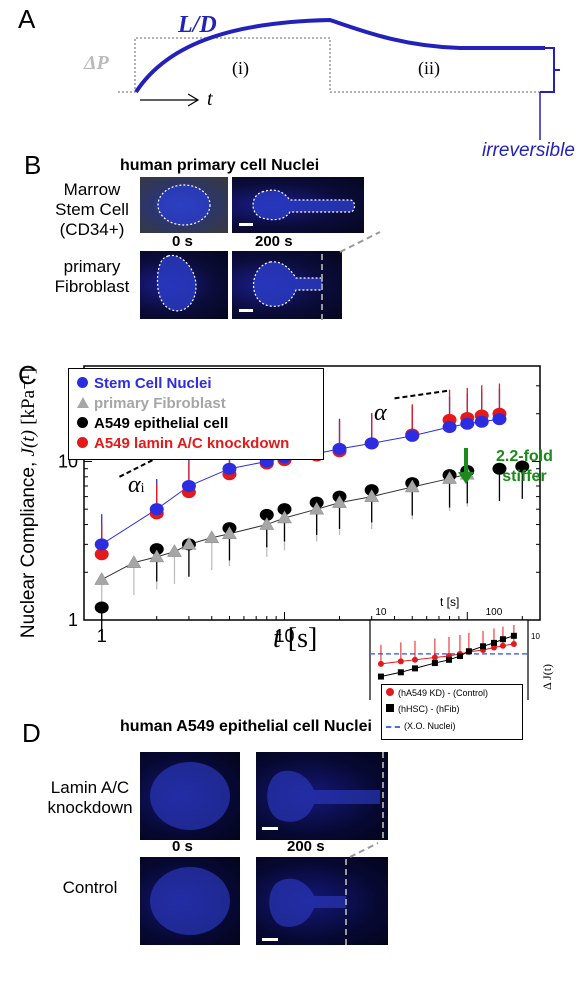 The width and height of the screenshot is (585, 999). I want to click on legend-marker-triangle-icon, so click(83, 402).